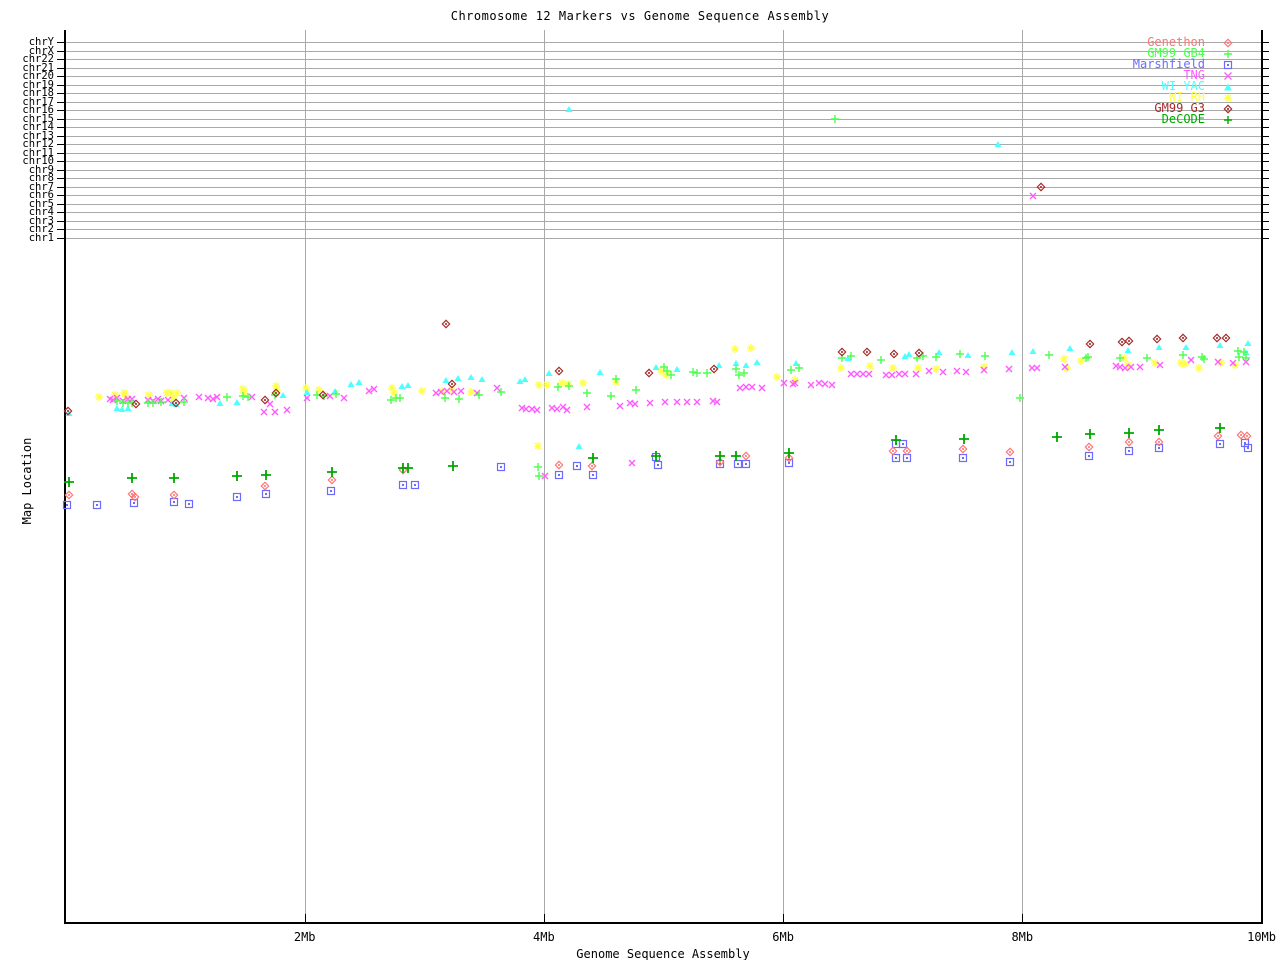 This screenshot has height=960, width=1280. What do you see at coordinates (1183, 119) in the screenshot?
I see `legend-label: DeCODE` at bounding box center [1183, 119].